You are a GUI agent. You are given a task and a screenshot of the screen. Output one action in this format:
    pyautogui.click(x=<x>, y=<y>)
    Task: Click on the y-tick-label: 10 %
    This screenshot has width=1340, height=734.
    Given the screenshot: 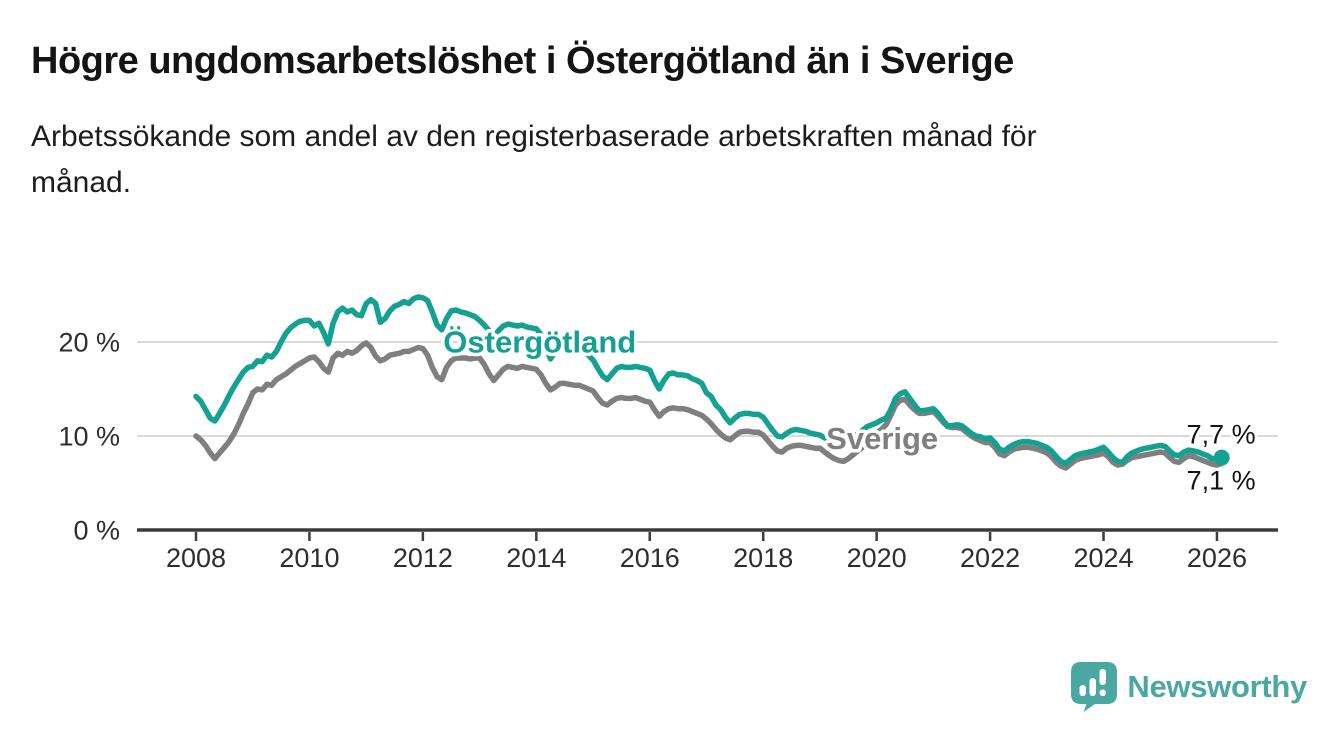 What is the action you would take?
    pyautogui.click(x=89, y=437)
    